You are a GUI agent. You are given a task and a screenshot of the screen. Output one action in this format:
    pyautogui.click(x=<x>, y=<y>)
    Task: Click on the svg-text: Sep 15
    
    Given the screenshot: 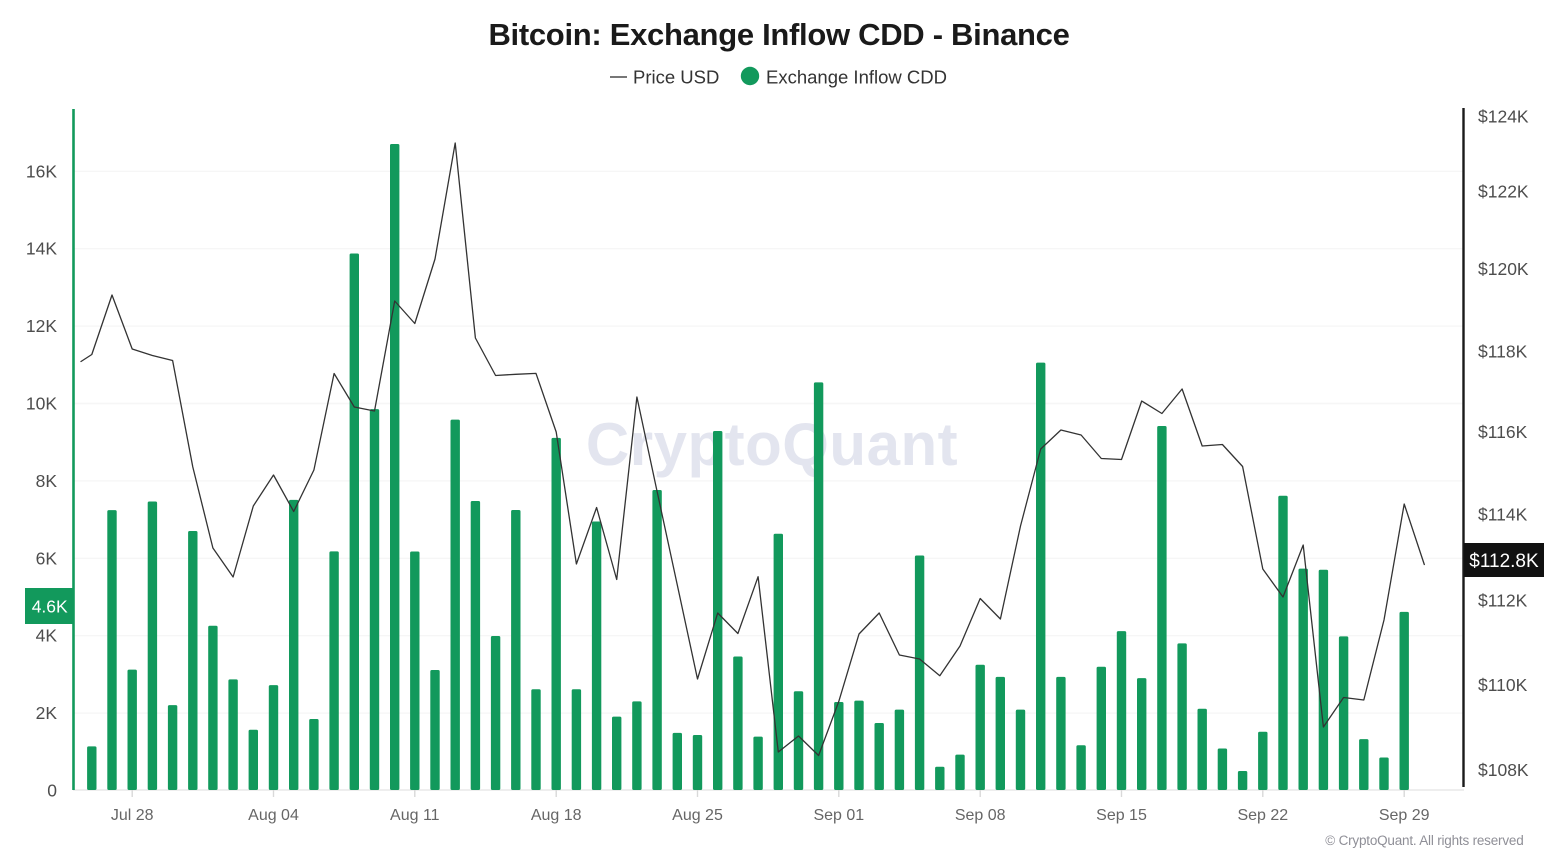 What is the action you would take?
    pyautogui.click(x=1121, y=815)
    